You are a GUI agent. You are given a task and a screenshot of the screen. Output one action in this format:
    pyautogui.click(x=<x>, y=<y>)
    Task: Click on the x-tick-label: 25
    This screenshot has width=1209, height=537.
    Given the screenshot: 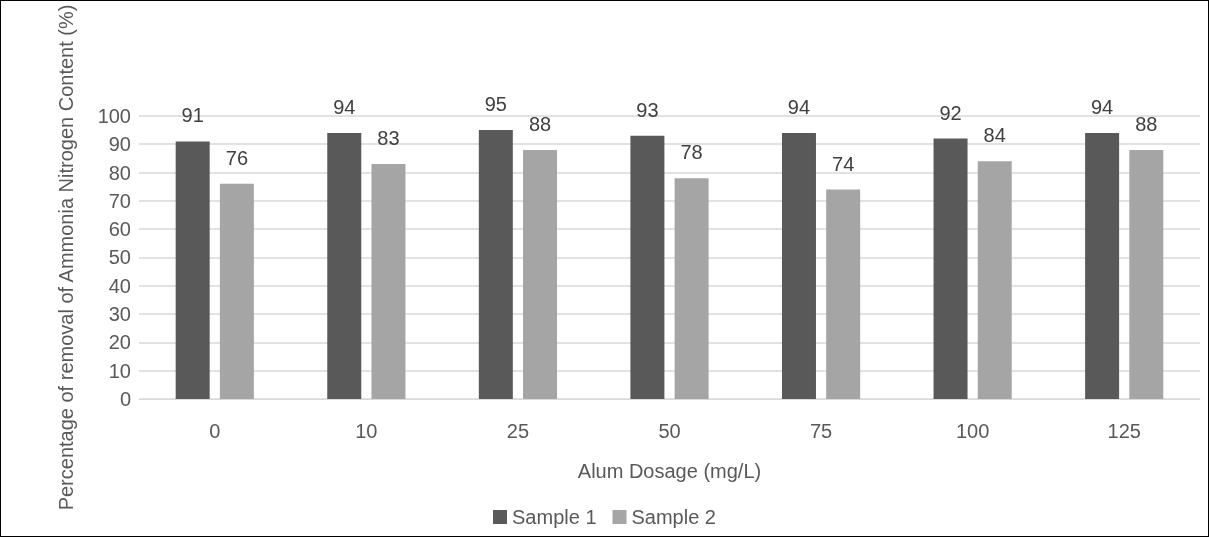 What is the action you would take?
    pyautogui.click(x=518, y=431)
    